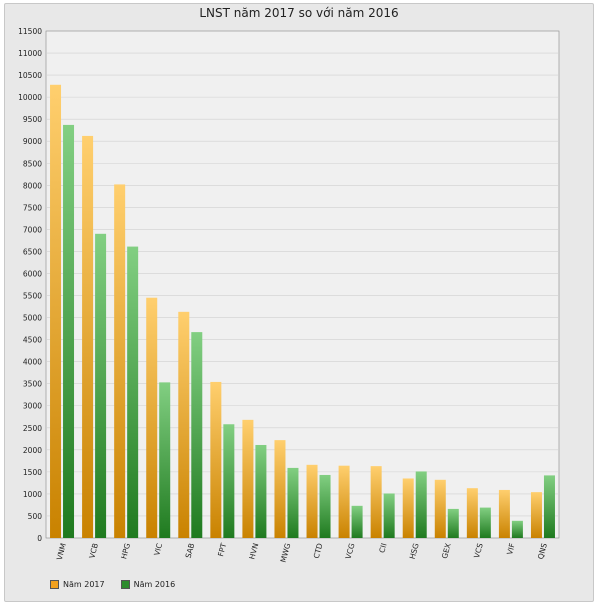 The image size is (598, 606). Describe the element at coordinates (511, 549) in the screenshot. I see `x-tick-label: VIF` at that location.